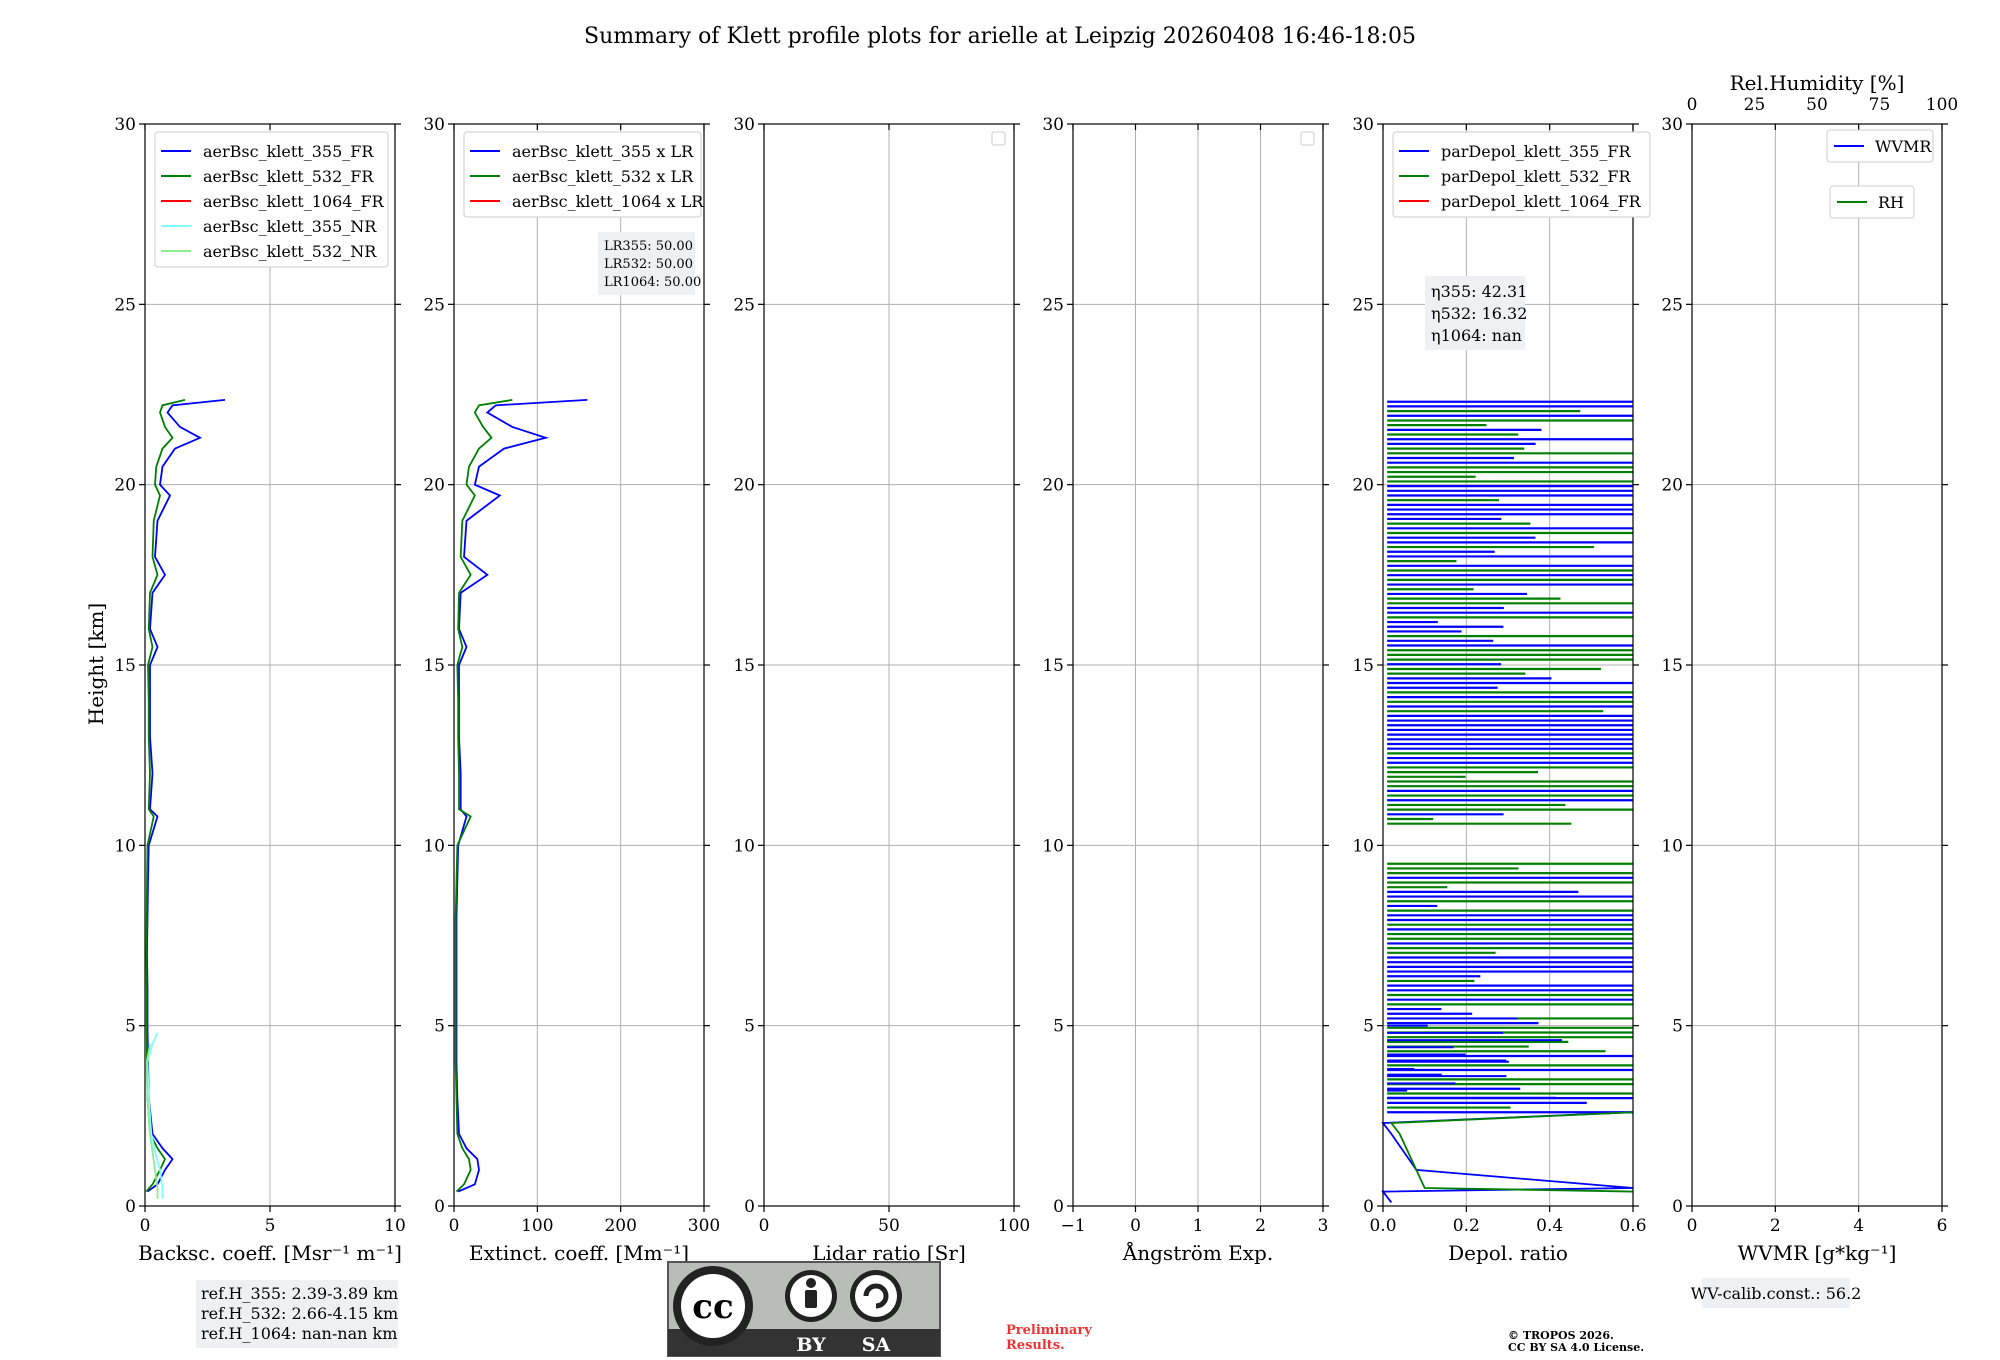  I want to click on x-axis-label: Ångström Exp., so click(1197, 1252).